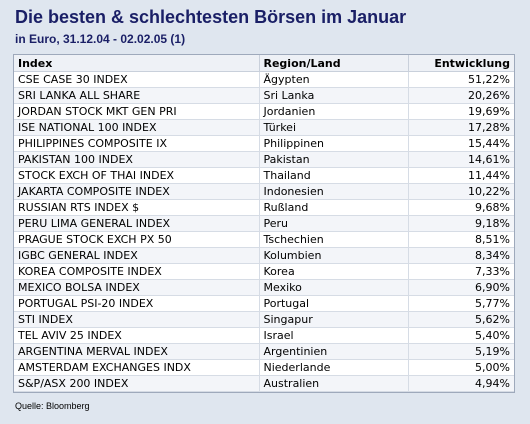  I want to click on region-cell: Jordanien, so click(334, 111).